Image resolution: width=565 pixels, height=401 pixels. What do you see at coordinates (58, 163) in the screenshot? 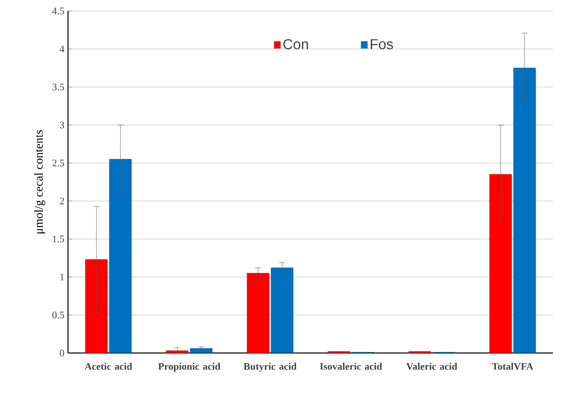
I see `y-tick-label: 2.5` at bounding box center [58, 163].